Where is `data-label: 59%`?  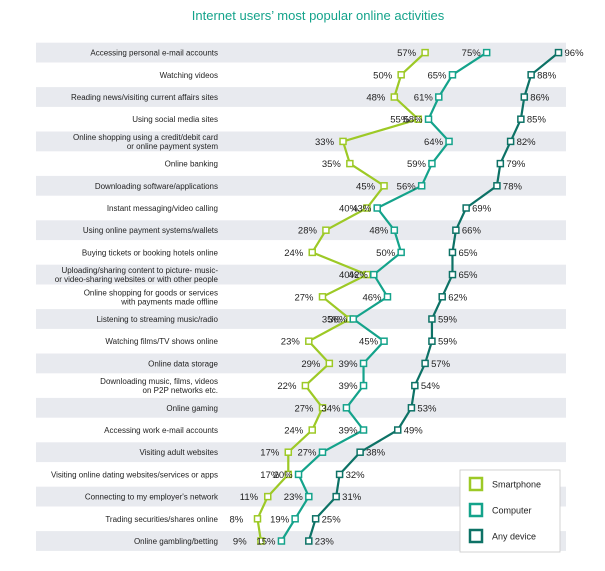 data-label: 59% is located at coordinates (448, 320).